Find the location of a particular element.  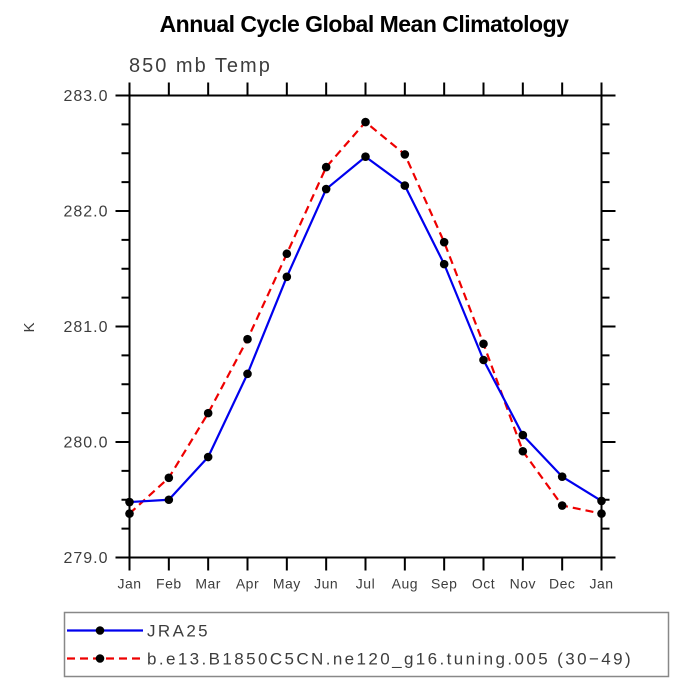

legend-marker-jra25 is located at coordinates (100, 630).